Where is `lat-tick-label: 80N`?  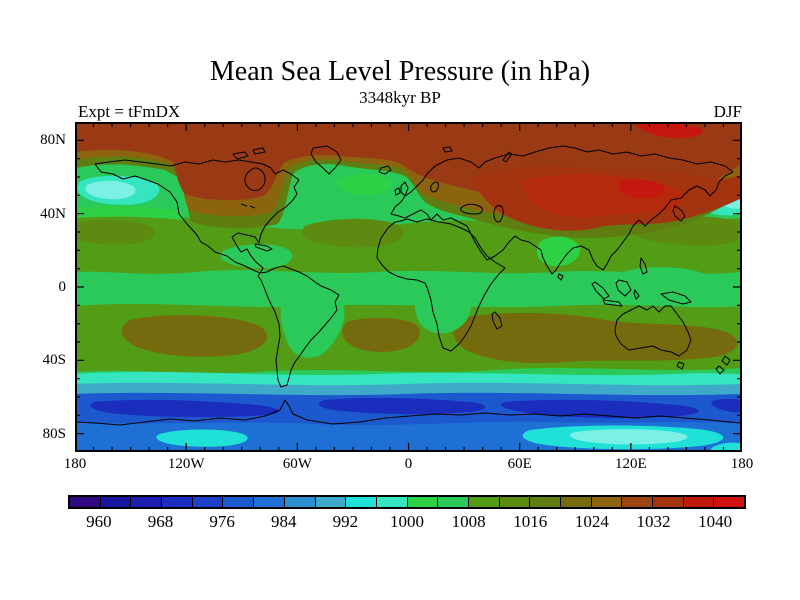 lat-tick-label: 80N is located at coordinates (53, 140).